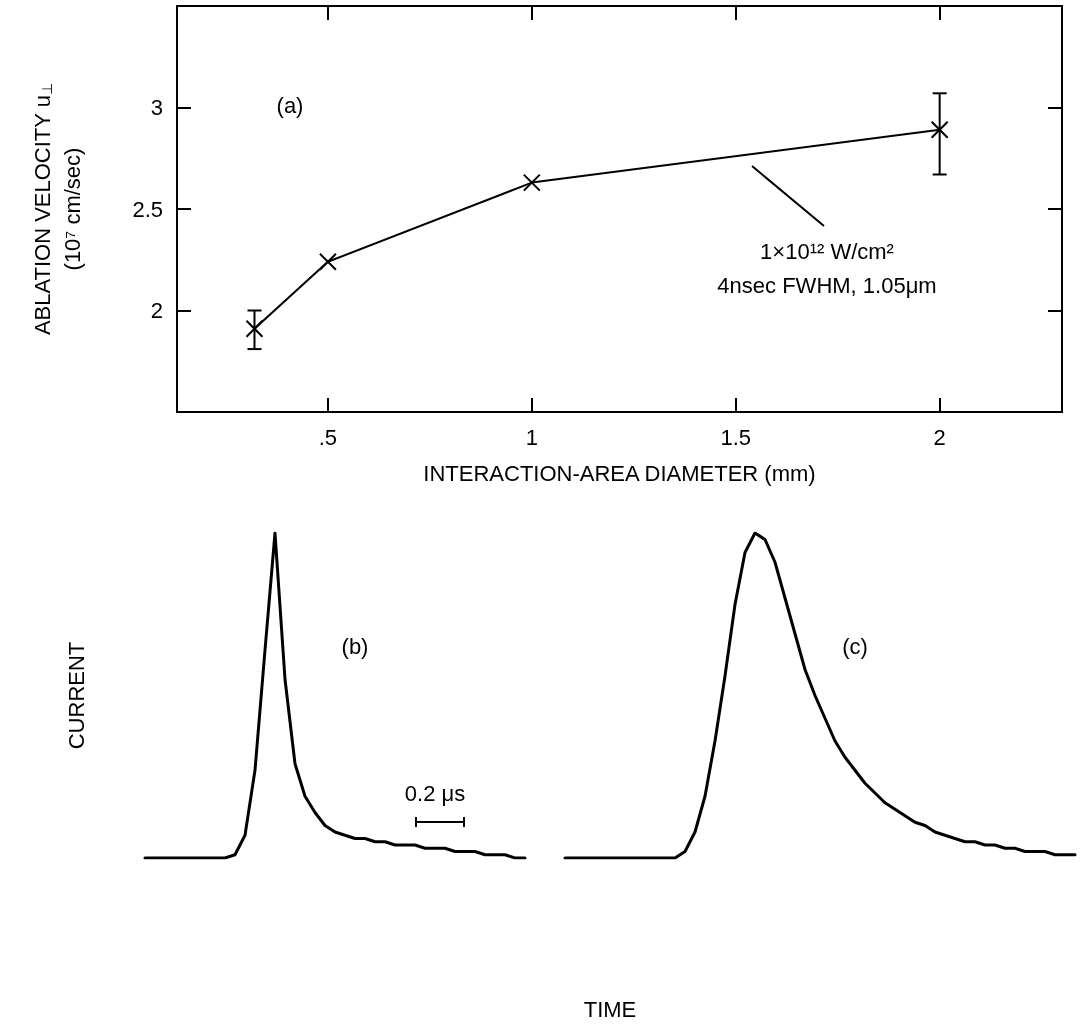 Image resolution: width=1080 pixels, height=1026 pixels. Describe the element at coordinates (827, 268) in the screenshot. I see `annotation: 1×10¹² W/cm² 4nsec FWHM, 1.05μm` at that location.